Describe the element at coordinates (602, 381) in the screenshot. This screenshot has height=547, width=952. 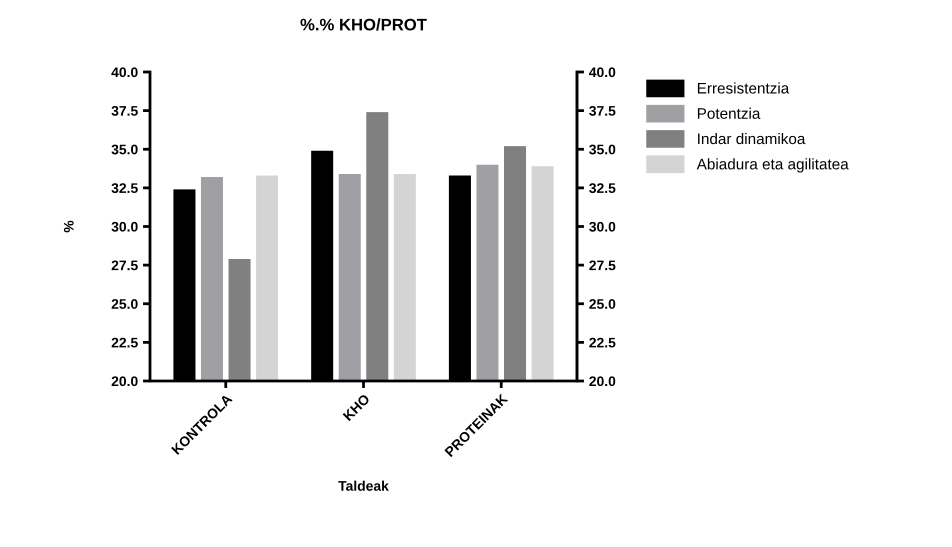
I see `y2-tick-label: 20.0` at that location.